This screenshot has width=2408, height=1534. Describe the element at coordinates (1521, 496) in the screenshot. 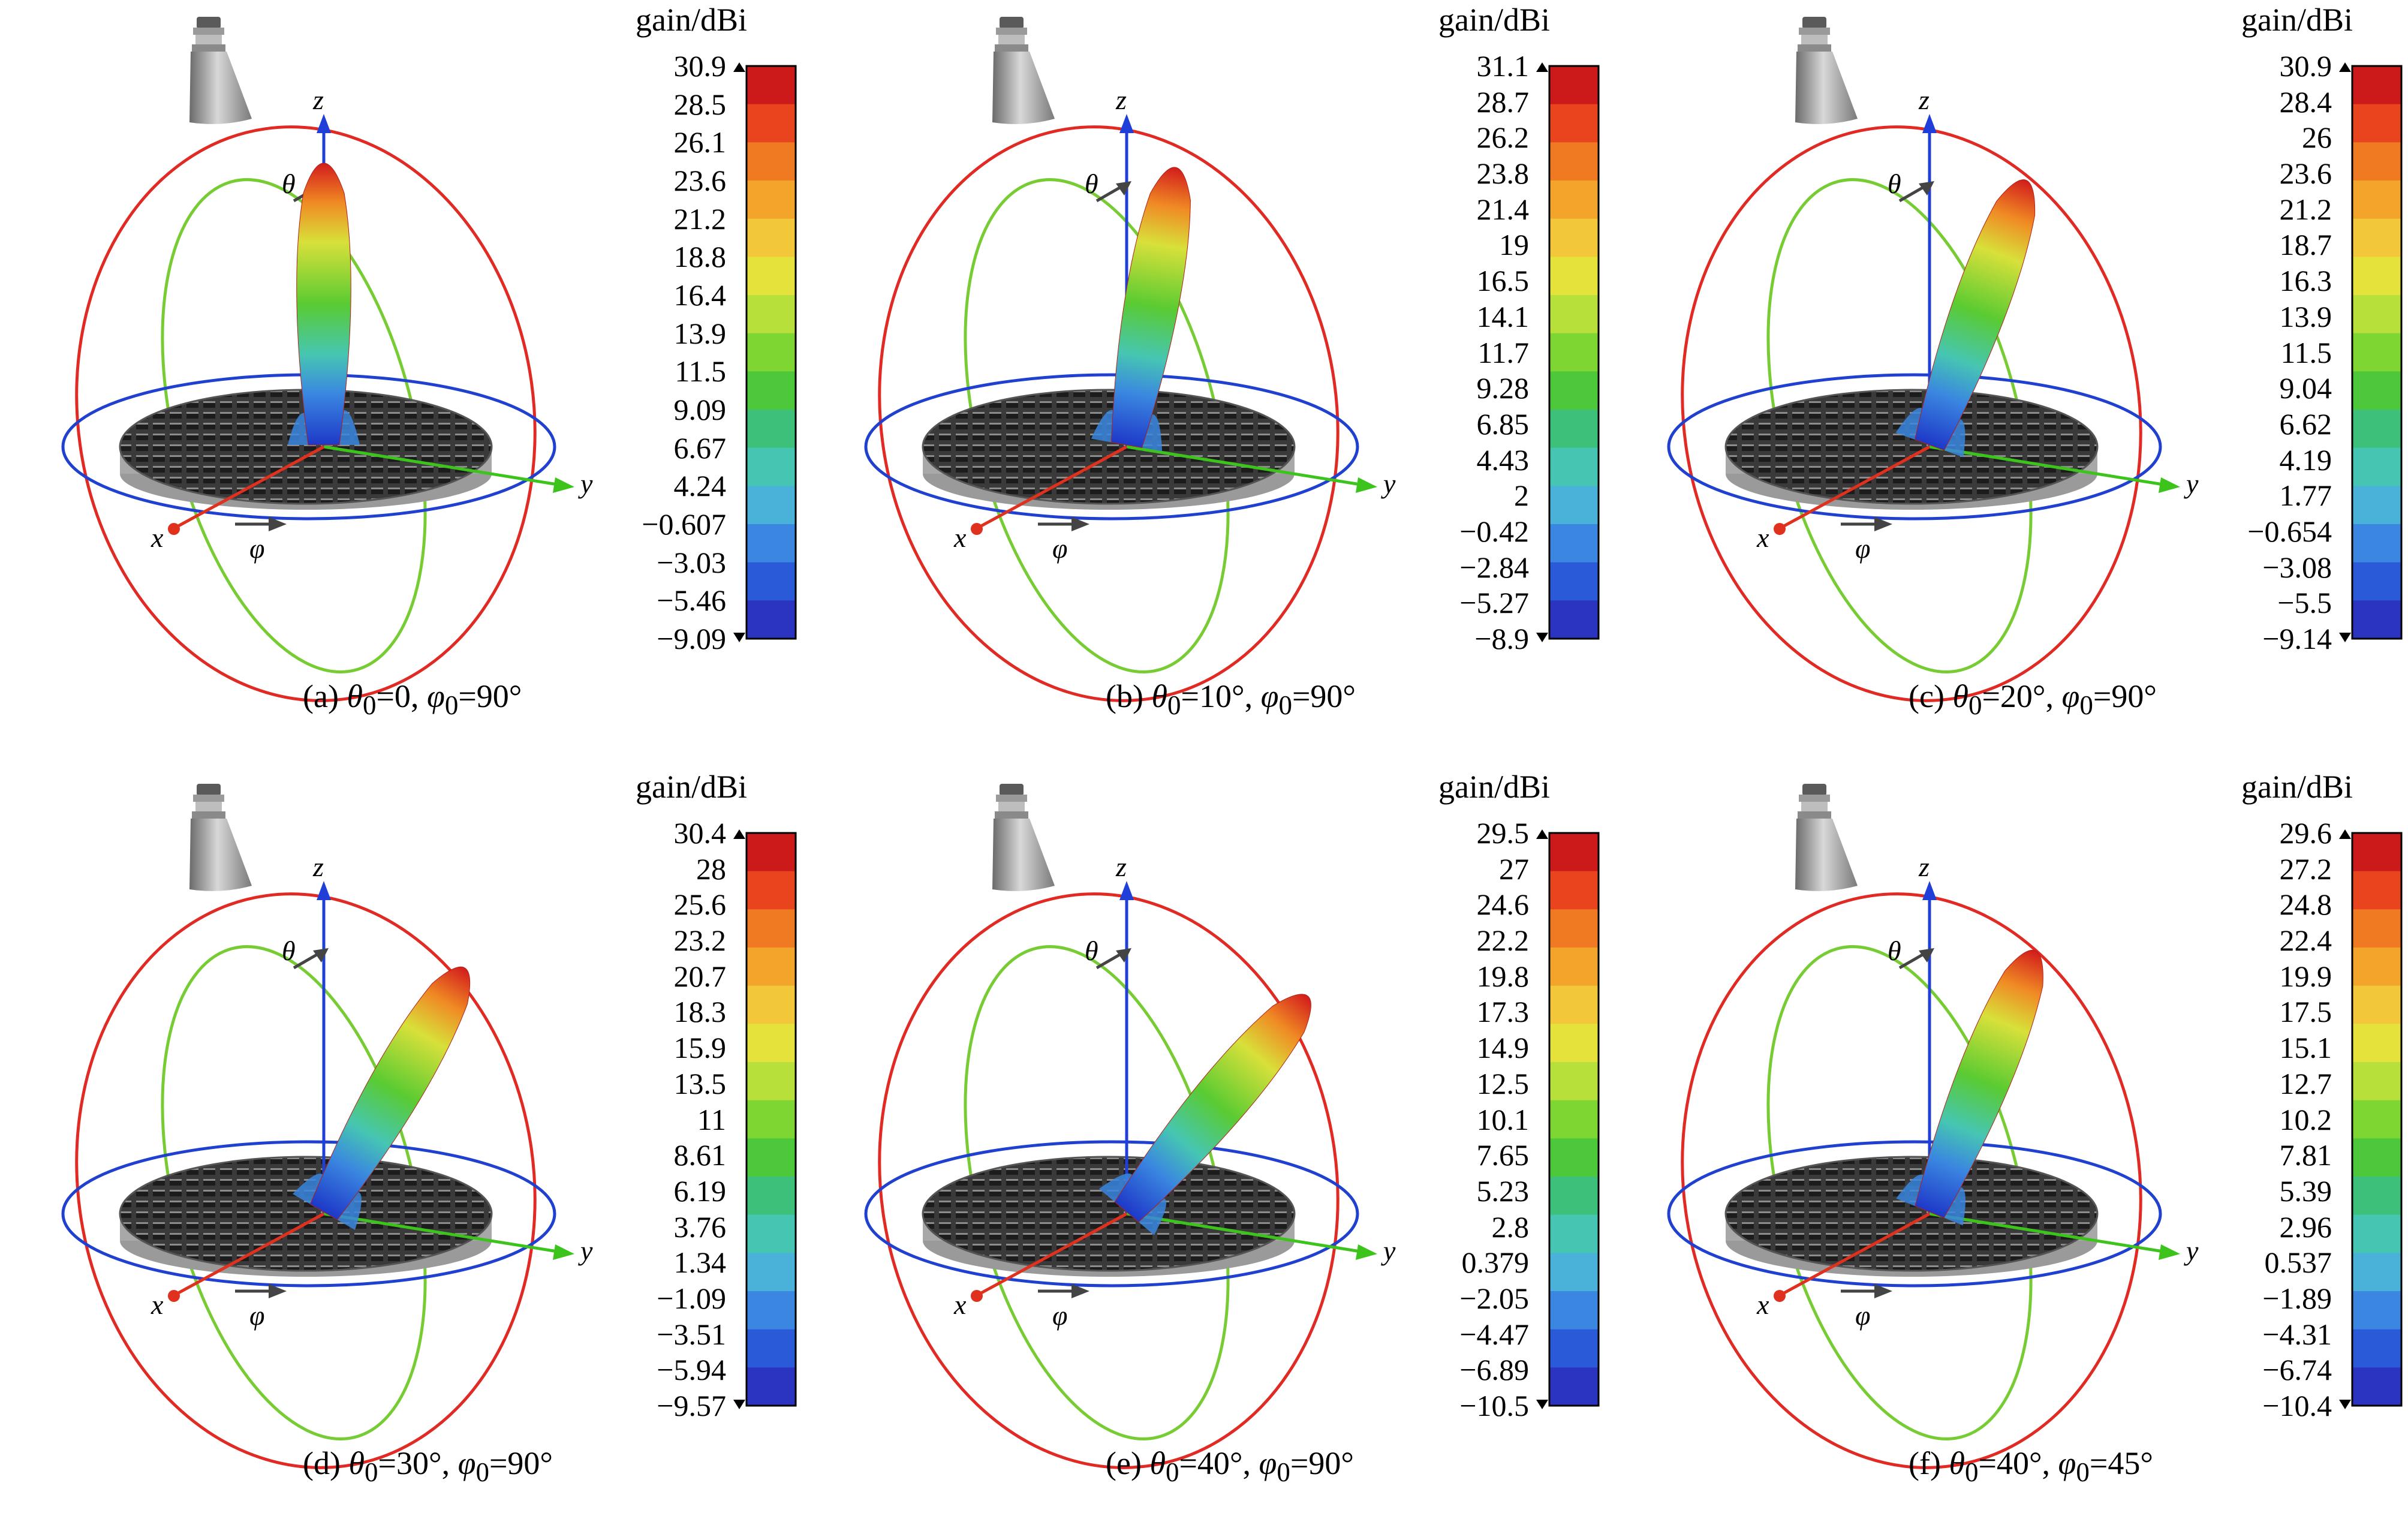

I see `colorbar-tick-label: 2` at that location.